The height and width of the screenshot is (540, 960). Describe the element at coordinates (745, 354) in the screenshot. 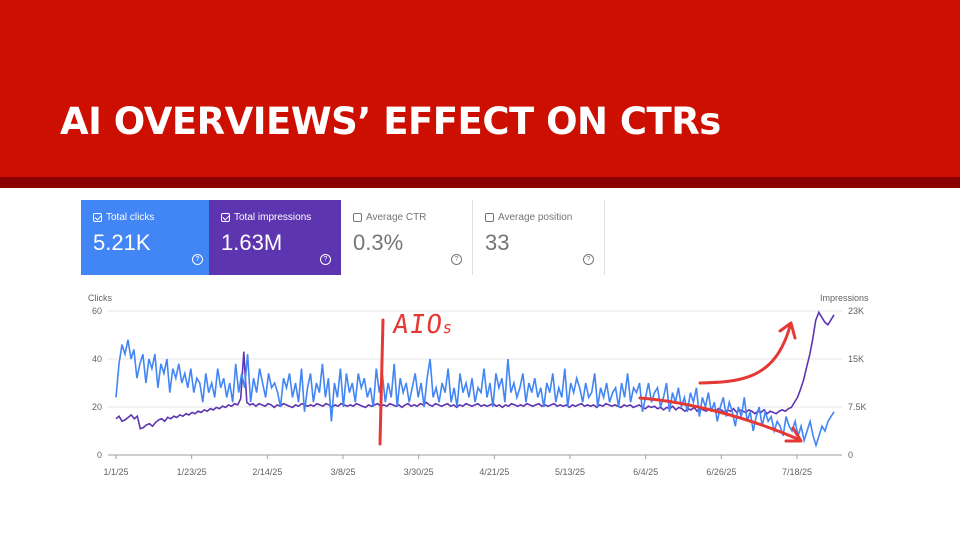

I see `impressions-up-arrow` at that location.